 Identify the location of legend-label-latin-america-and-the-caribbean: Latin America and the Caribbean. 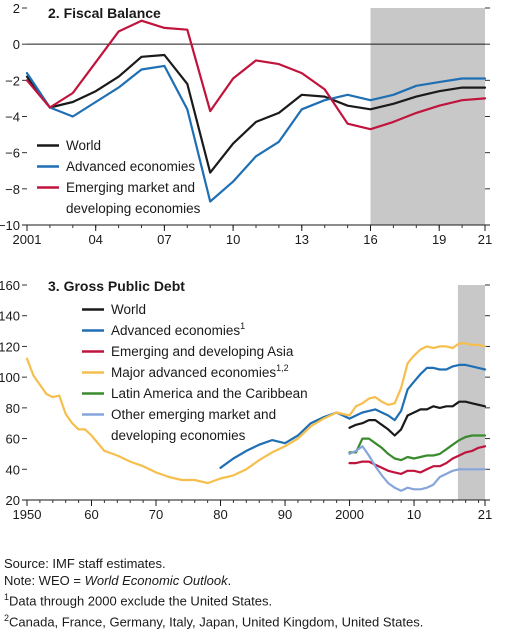
(209, 393).